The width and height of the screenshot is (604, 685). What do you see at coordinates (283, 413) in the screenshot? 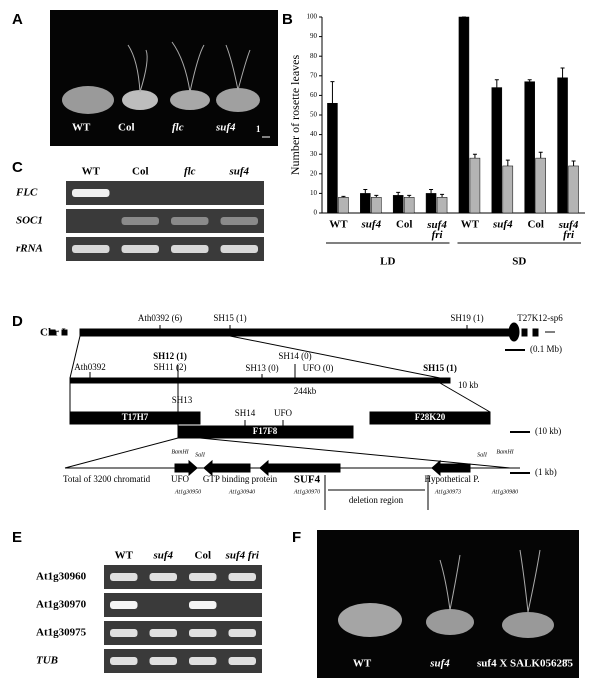
I see `map-label: UFO` at bounding box center [283, 413].